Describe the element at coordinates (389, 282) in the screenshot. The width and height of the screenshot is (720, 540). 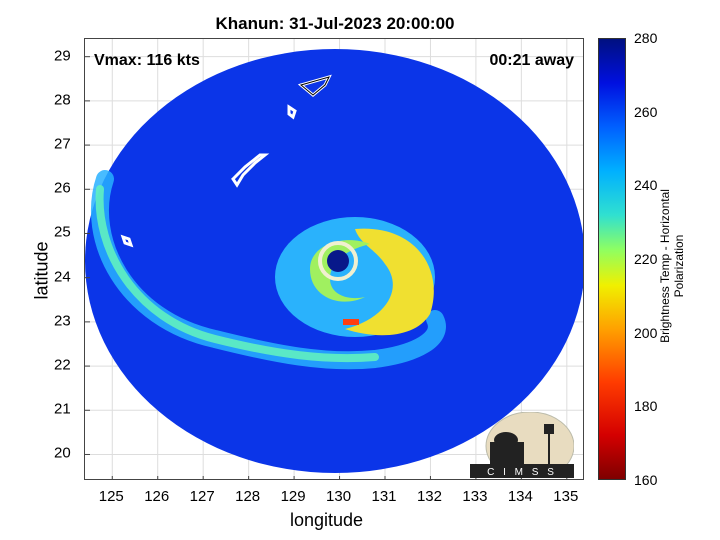
I see `eye-wall-yellow` at that location.